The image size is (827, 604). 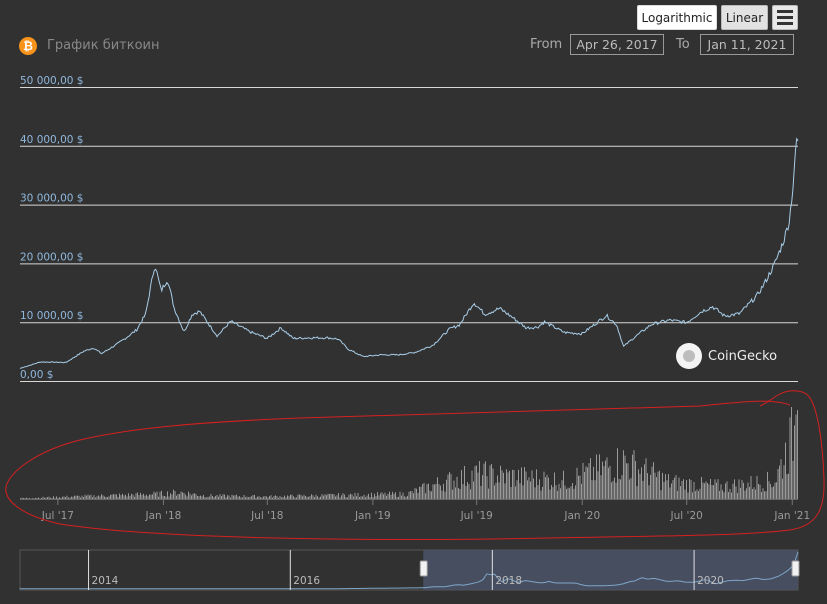 I want to click on from-date-input: Apr 26, 2017, so click(x=617, y=44).